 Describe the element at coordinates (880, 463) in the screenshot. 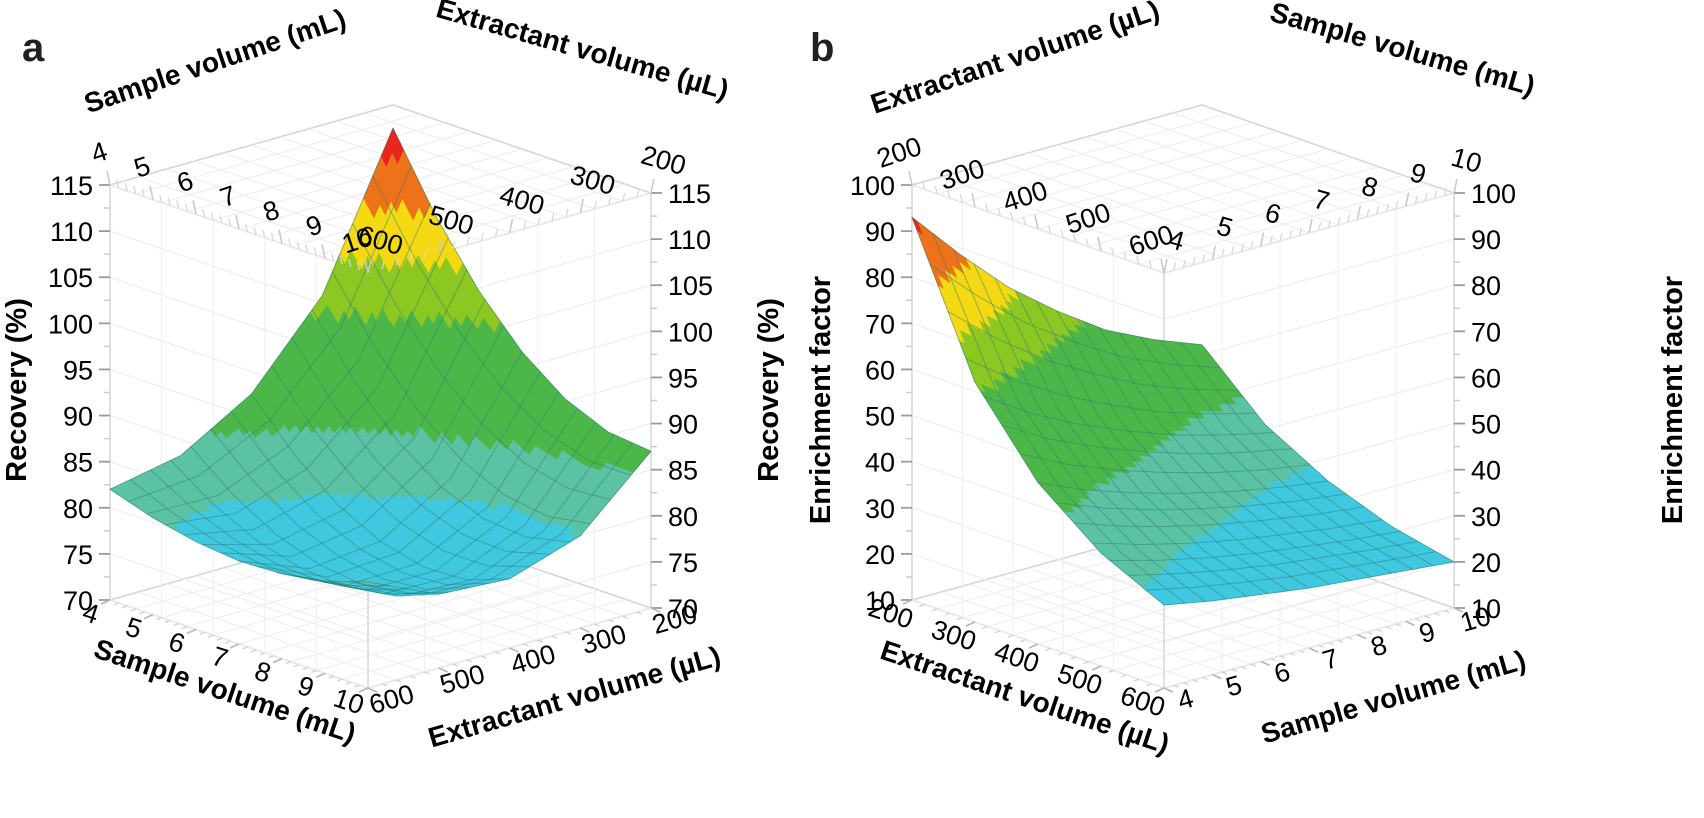

I see `z-tick-label: 40` at that location.